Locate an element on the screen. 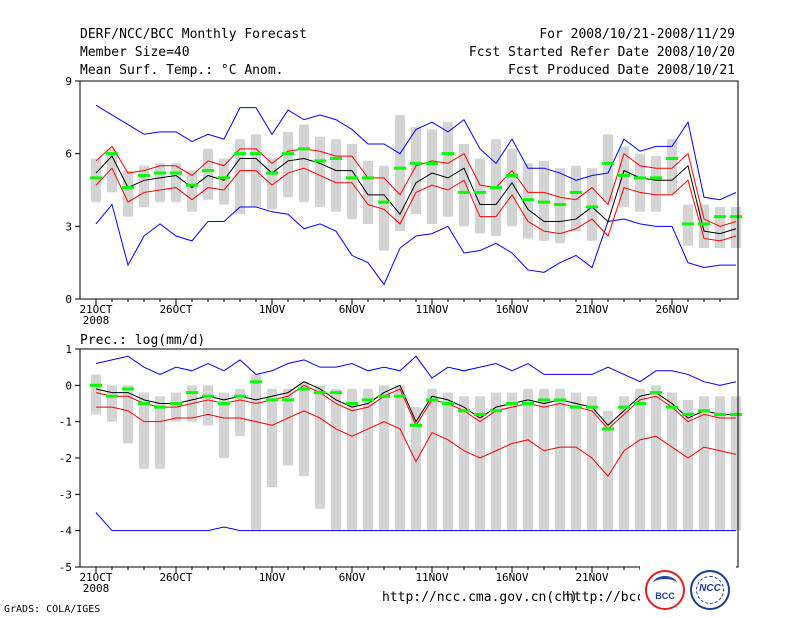 The height and width of the screenshot is (618, 800). y-tick-label: 3 is located at coordinates (68, 226).